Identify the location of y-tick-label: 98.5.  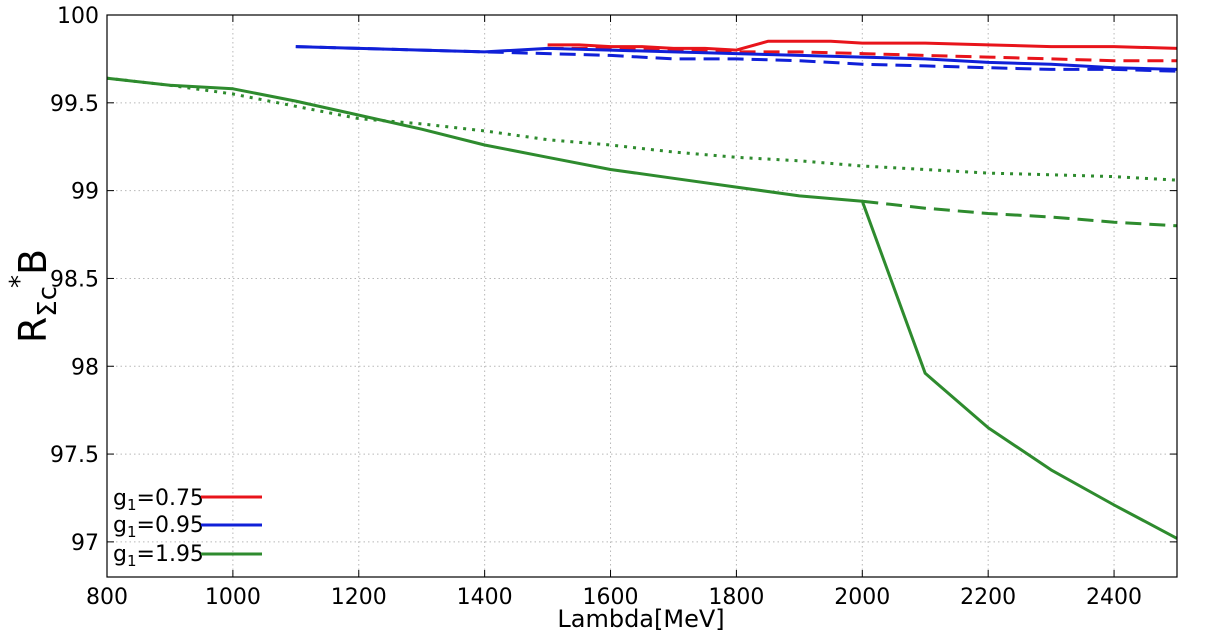
(74, 279).